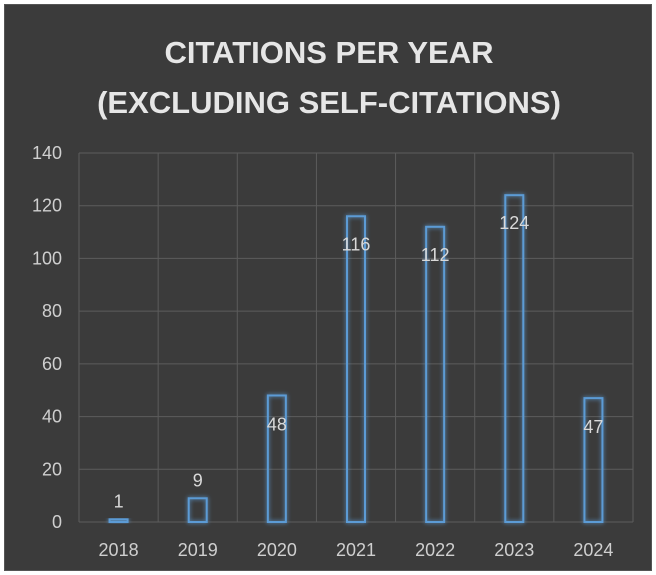 The width and height of the screenshot is (656, 575). I want to click on y-axis: 0 20 40 60 80 100 120 140, so click(47, 337).